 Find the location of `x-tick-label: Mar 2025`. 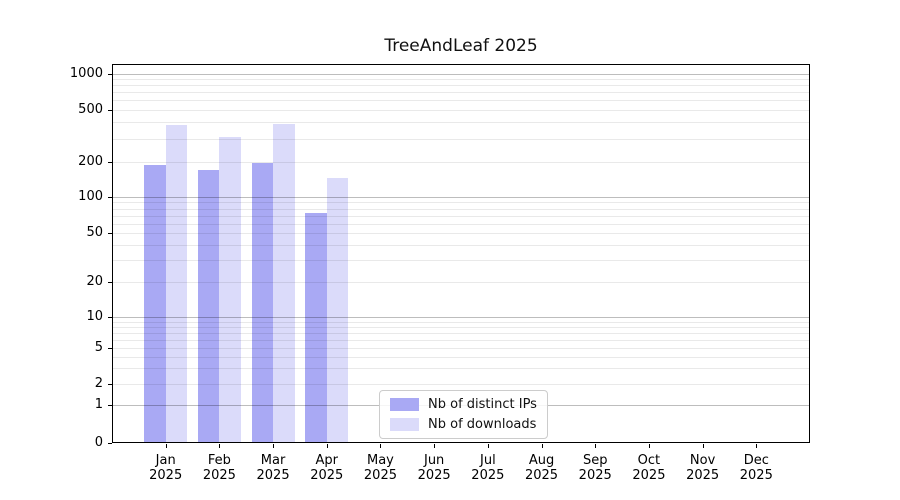

x-tick-label: Mar 2025 is located at coordinates (273, 468).